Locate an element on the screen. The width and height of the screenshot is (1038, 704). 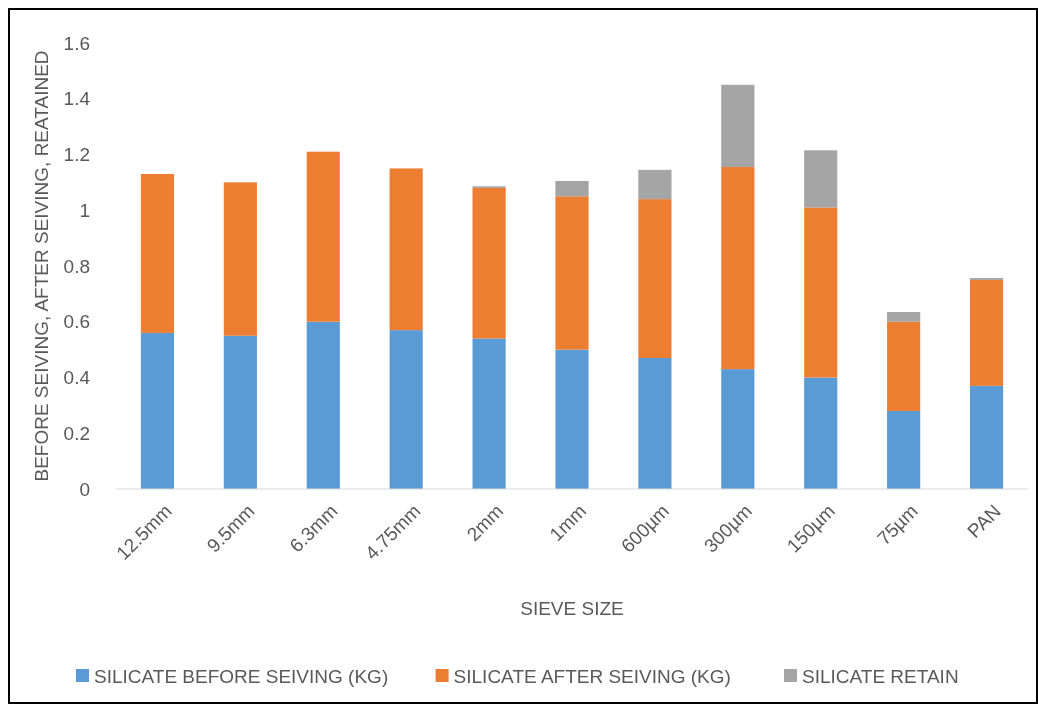
y-tick-label: 0 is located at coordinates (84, 489).